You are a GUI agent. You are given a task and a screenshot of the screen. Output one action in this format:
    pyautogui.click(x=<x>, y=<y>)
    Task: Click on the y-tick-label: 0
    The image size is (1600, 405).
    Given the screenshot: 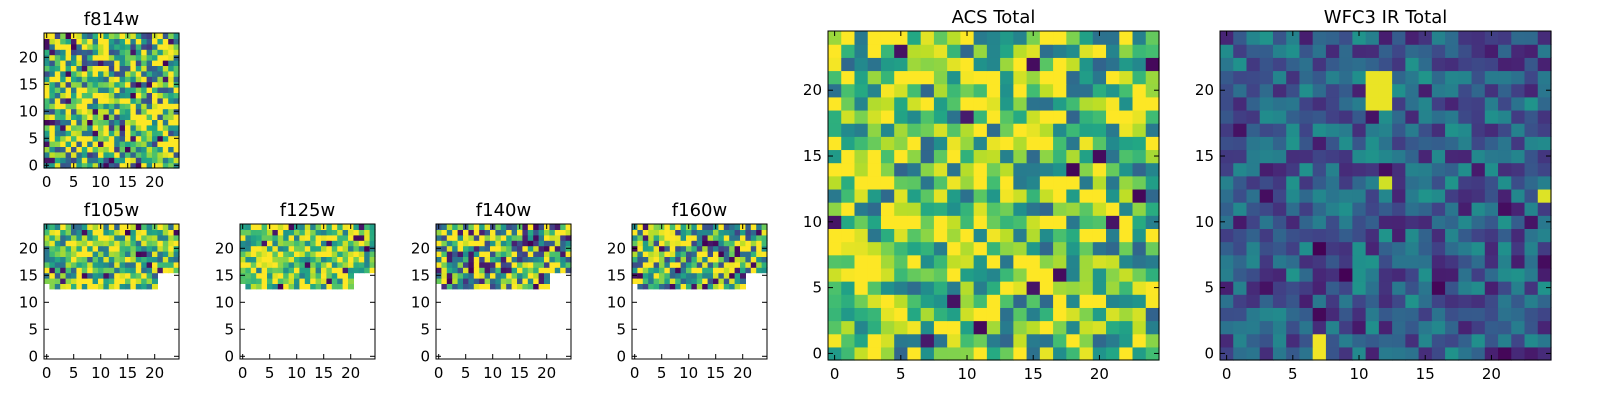 What is the action you would take?
    pyautogui.click(x=1209, y=353)
    